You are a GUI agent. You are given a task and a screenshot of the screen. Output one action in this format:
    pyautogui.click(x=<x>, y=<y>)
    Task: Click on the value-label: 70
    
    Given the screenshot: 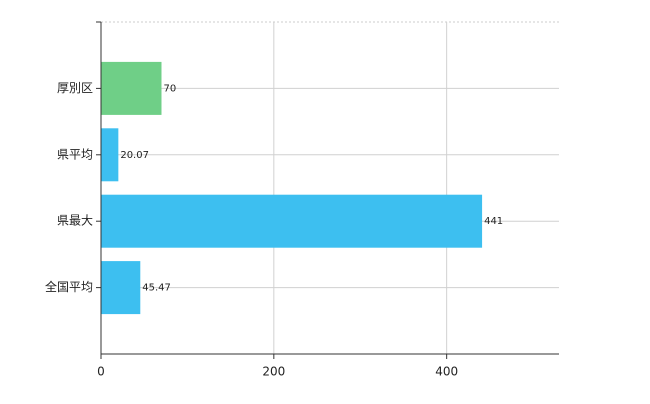 What is the action you would take?
    pyautogui.click(x=169, y=88)
    